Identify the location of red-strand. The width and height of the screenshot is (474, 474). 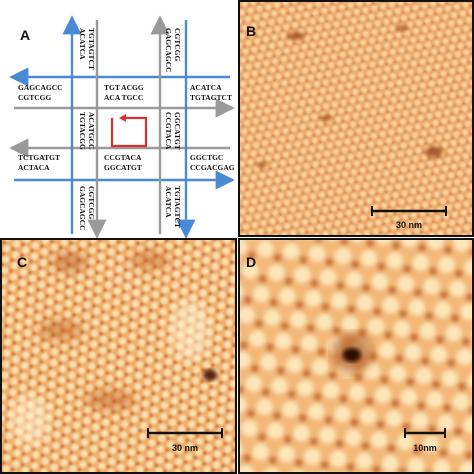
(129, 132).